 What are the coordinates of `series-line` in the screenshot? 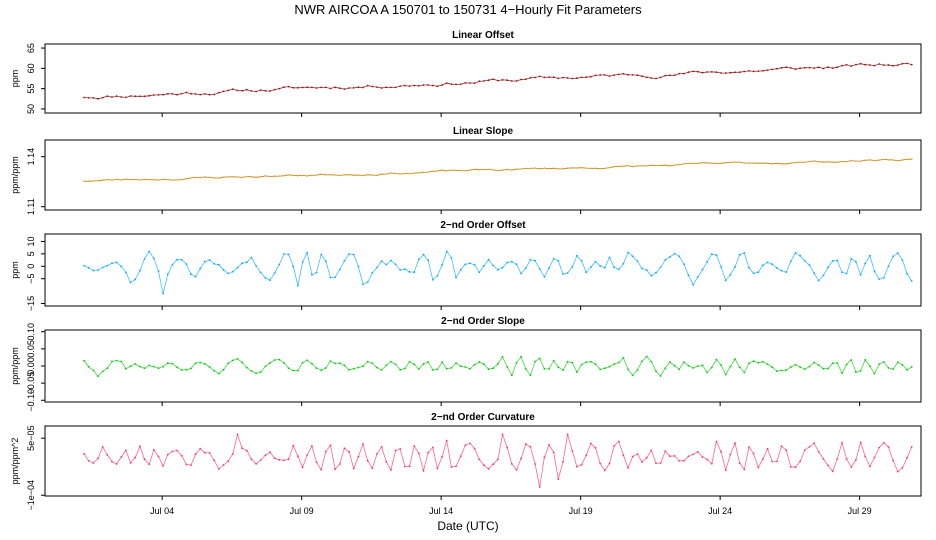 It's located at (498, 460).